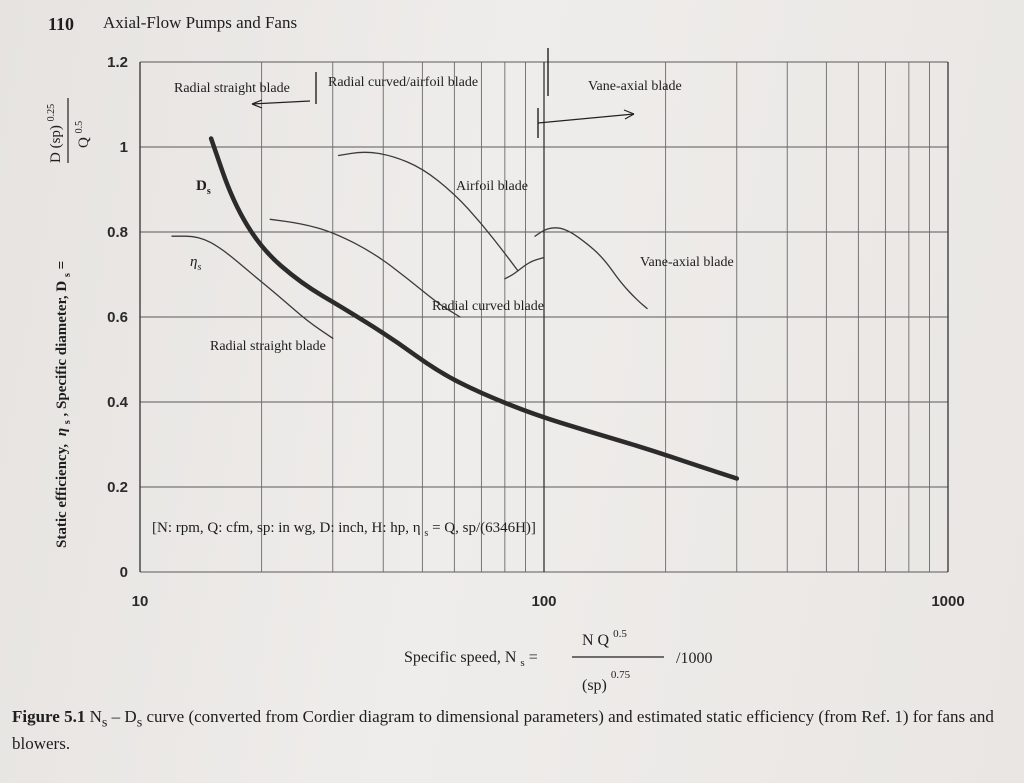  I want to click on y-axis-fraction: D (sp) 0.25 Q 0.5, so click(69, 130).